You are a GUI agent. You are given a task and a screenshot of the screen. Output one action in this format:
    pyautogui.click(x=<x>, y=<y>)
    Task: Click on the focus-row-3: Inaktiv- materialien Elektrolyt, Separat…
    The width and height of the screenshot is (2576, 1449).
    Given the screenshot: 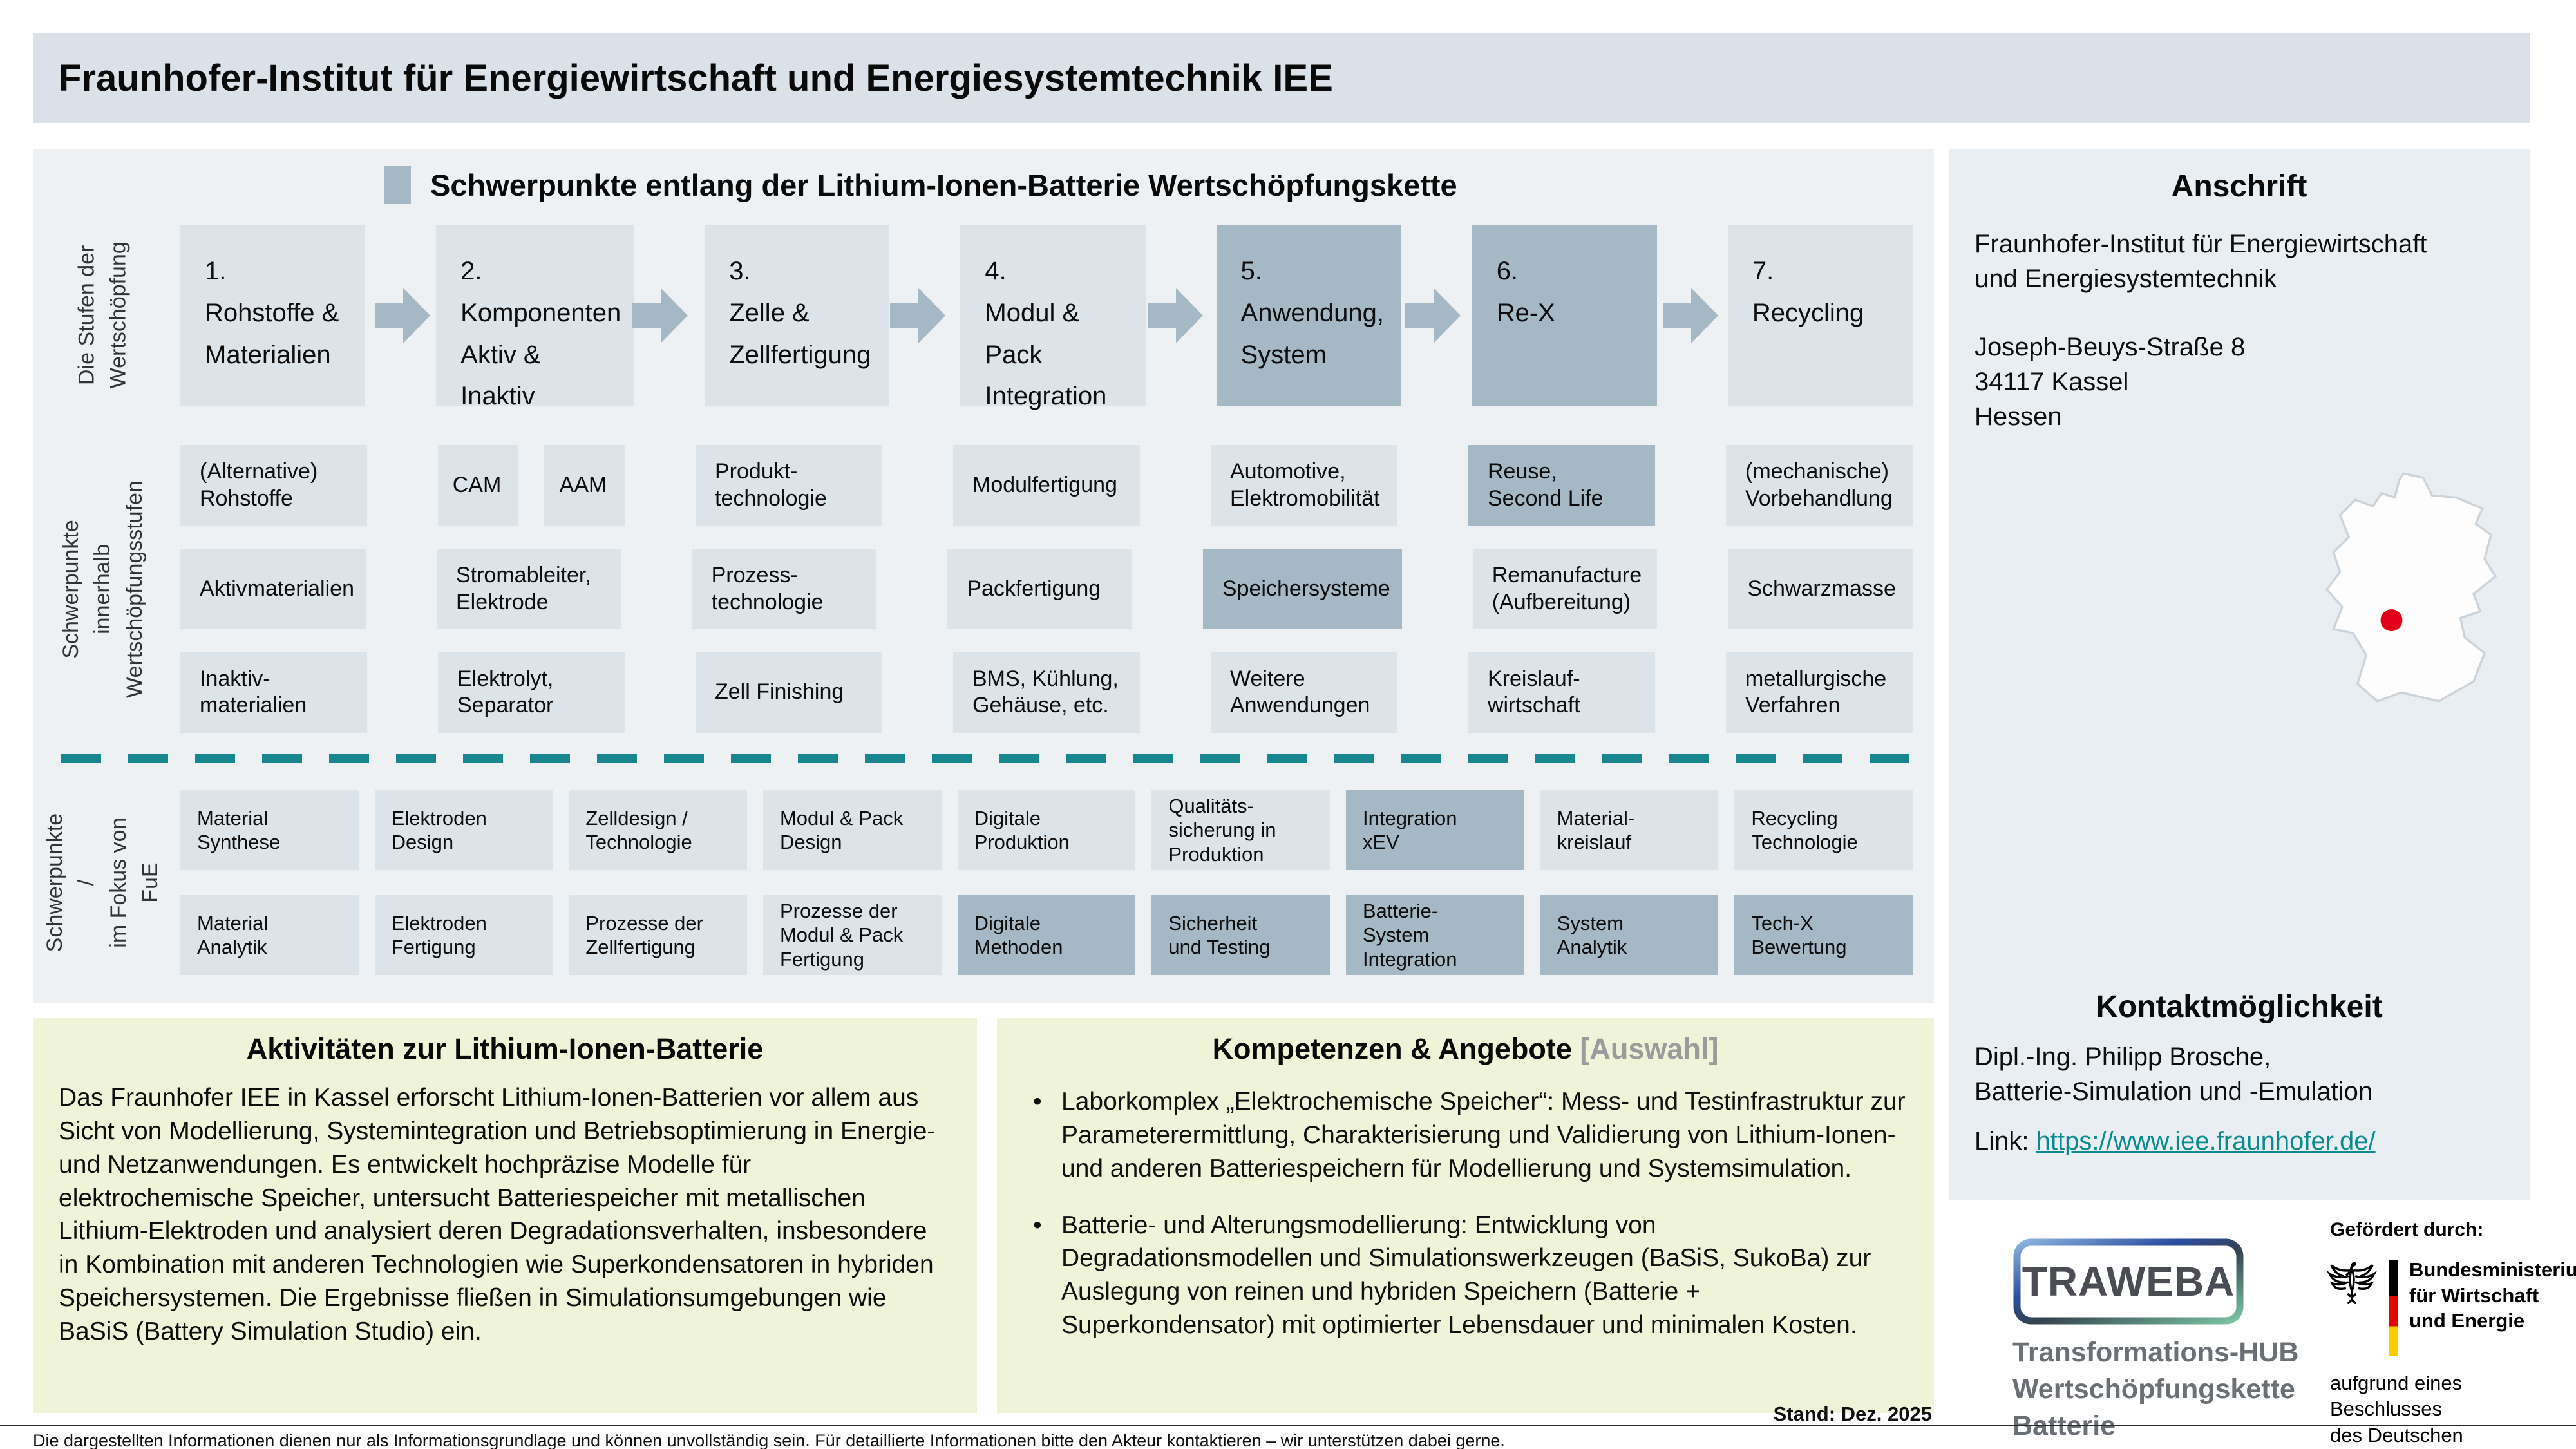 What is the action you would take?
    pyautogui.click(x=1046, y=692)
    